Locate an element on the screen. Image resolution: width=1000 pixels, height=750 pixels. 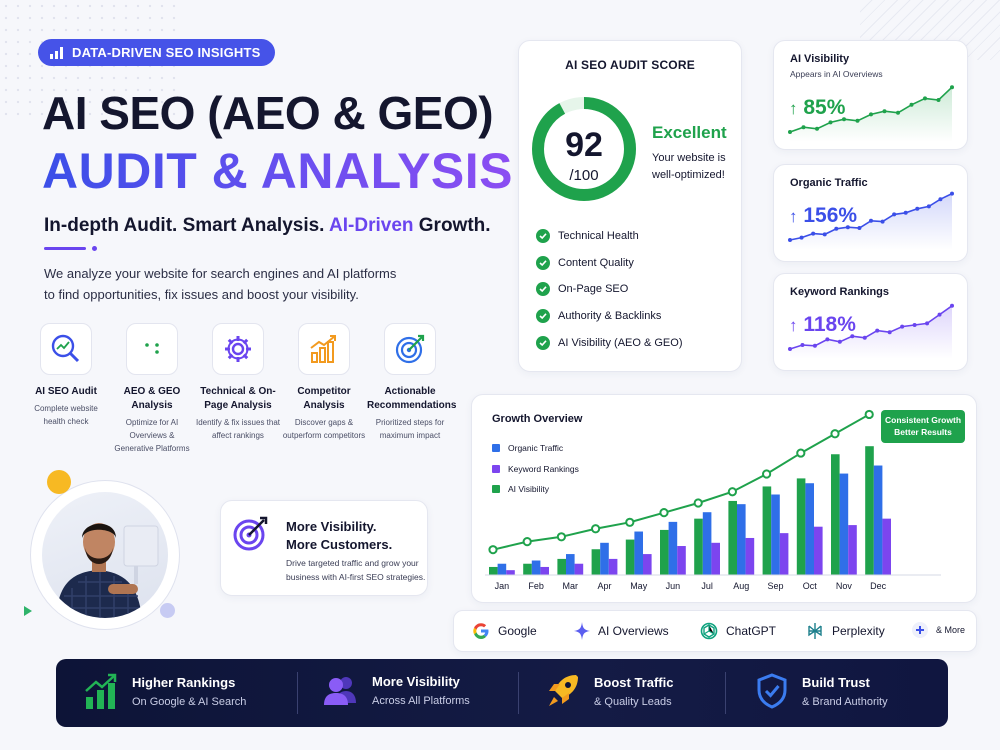
legend-label: Keyword Rankings is located at coordinates (543, 468).